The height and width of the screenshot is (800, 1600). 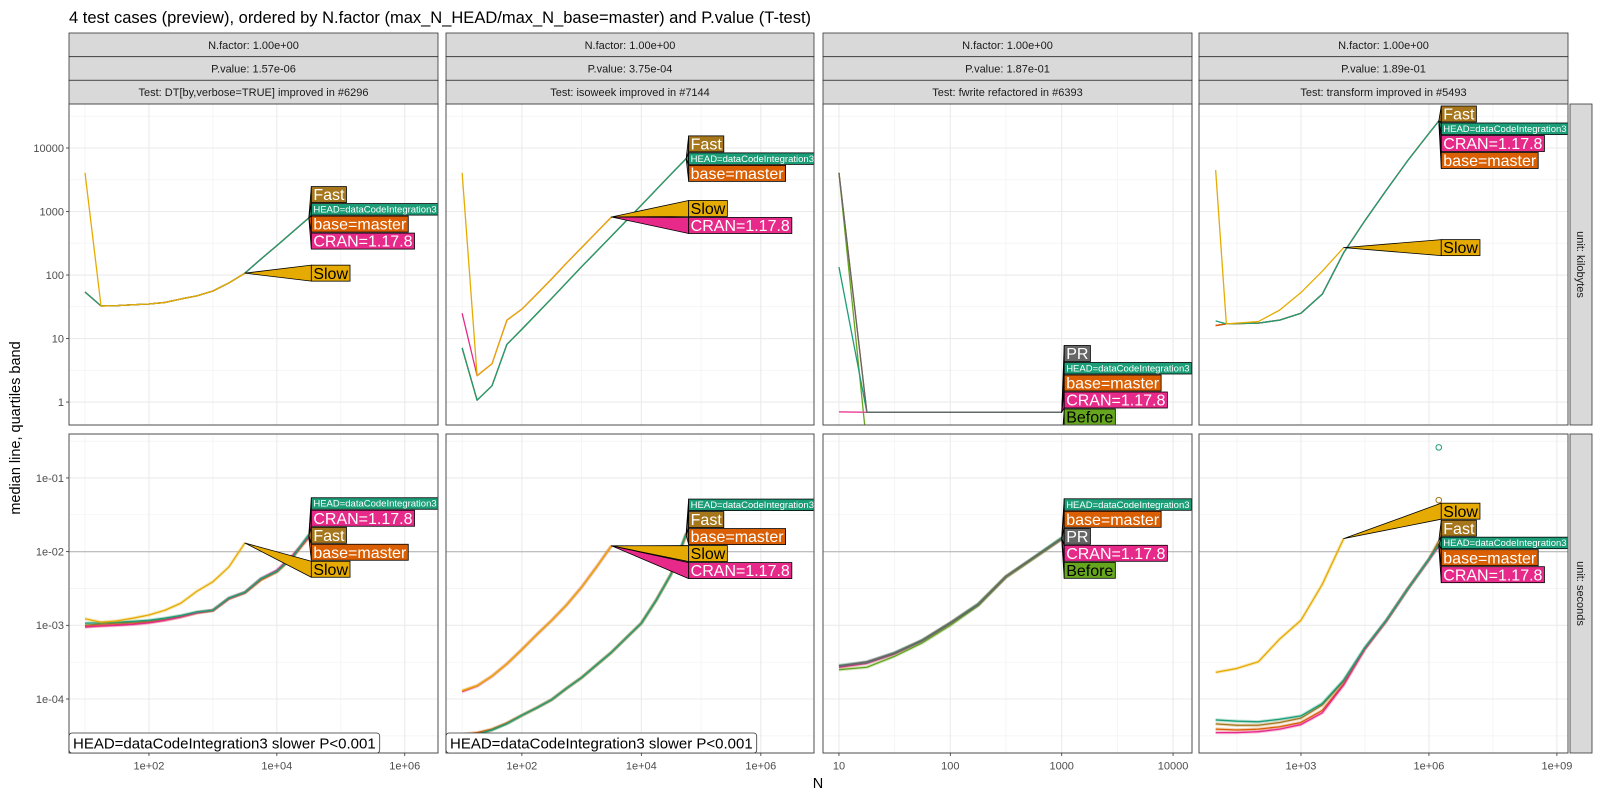 I want to click on outlier-point, so click(x=1439, y=447).